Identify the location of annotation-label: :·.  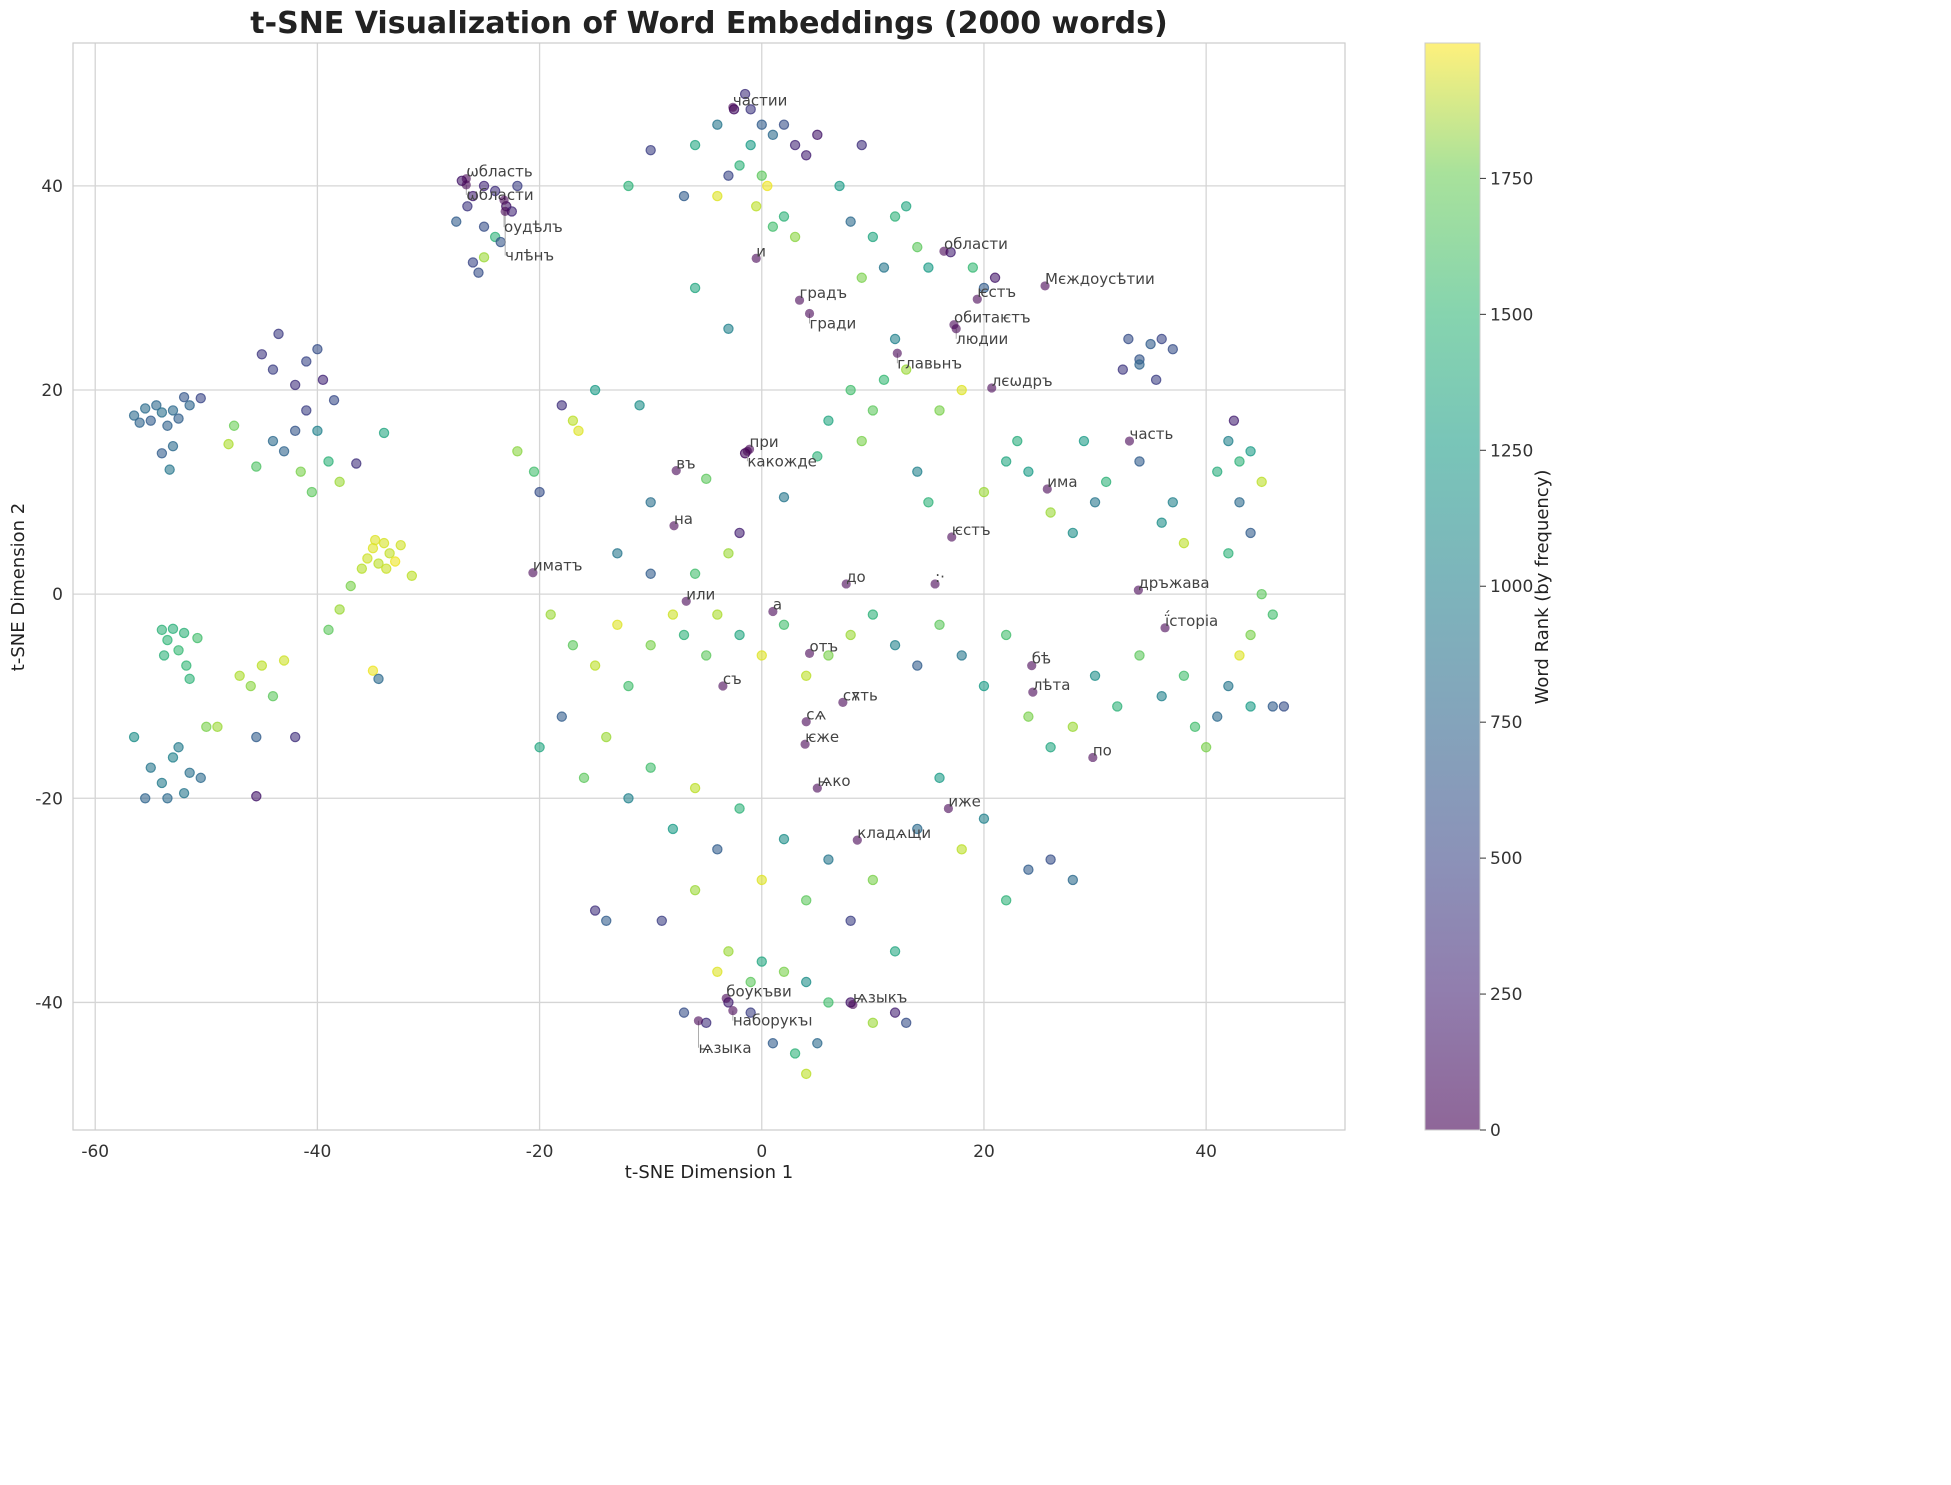
(940, 577).